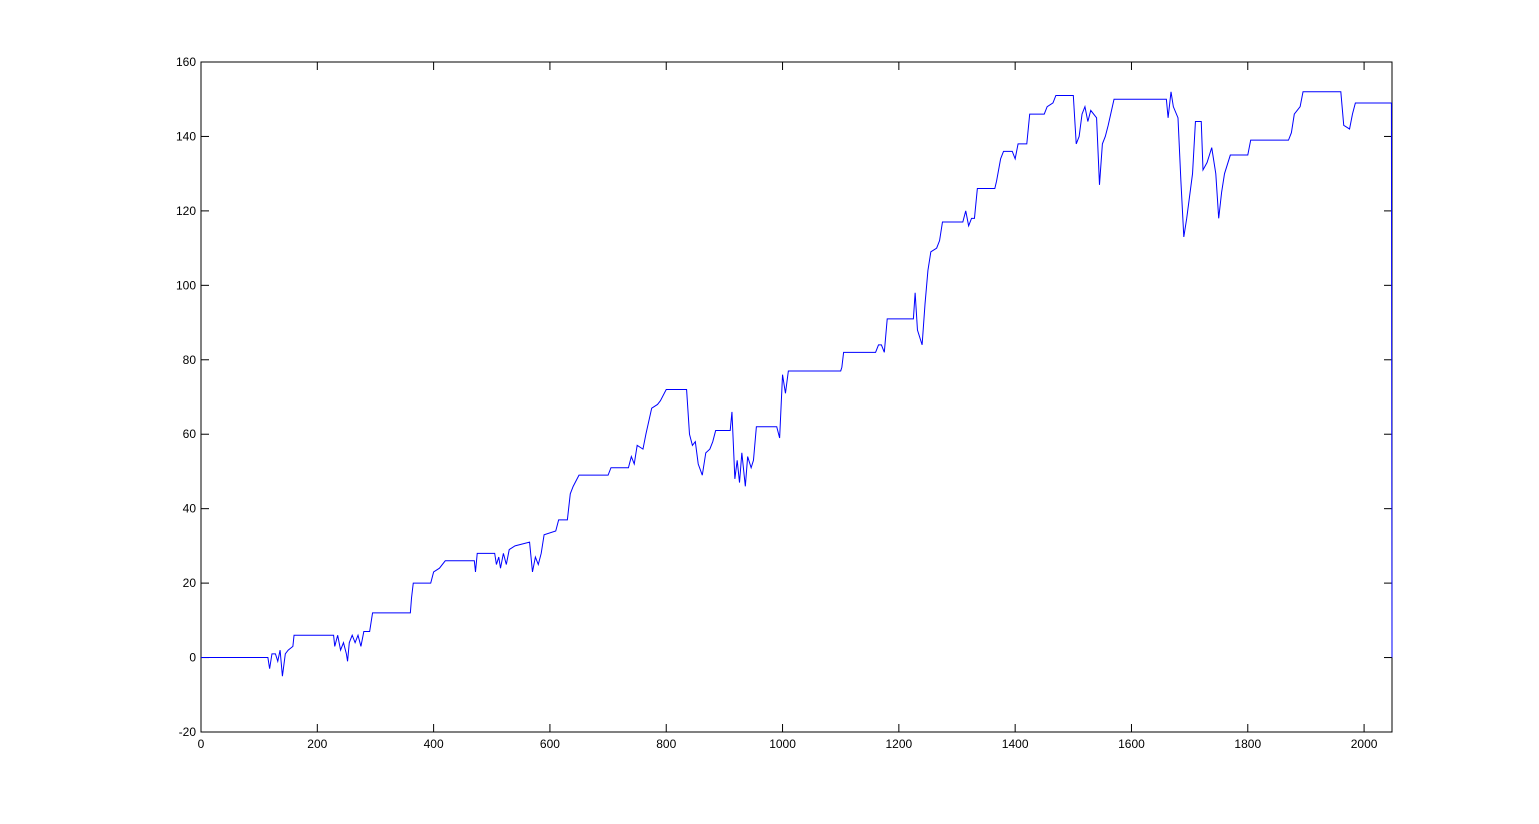 The image size is (1539, 824). I want to click on x-tick-label: 0, so click(201, 744).